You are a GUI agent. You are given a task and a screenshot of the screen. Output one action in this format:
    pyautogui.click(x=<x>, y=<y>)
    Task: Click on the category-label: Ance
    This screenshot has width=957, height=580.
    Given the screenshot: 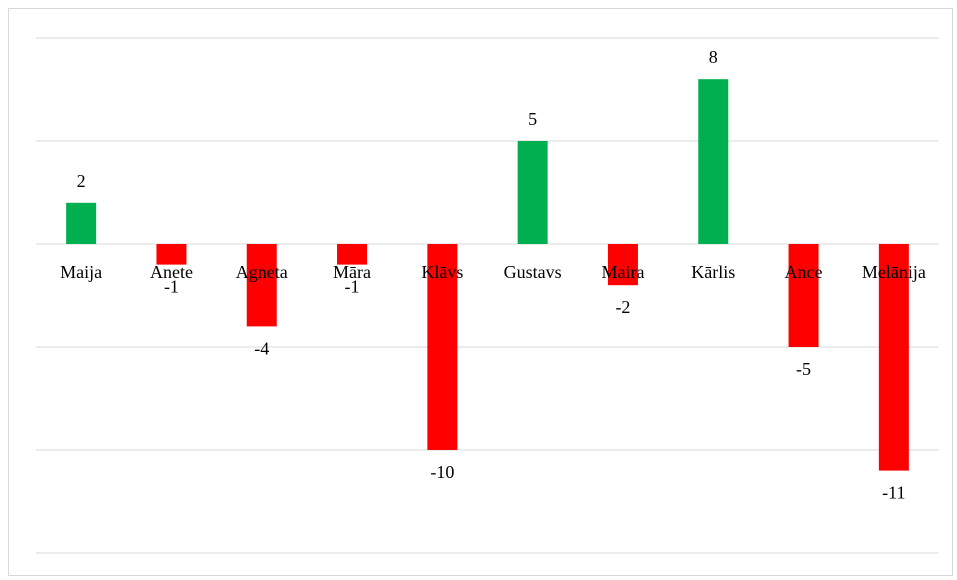 What is the action you would take?
    pyautogui.click(x=804, y=272)
    